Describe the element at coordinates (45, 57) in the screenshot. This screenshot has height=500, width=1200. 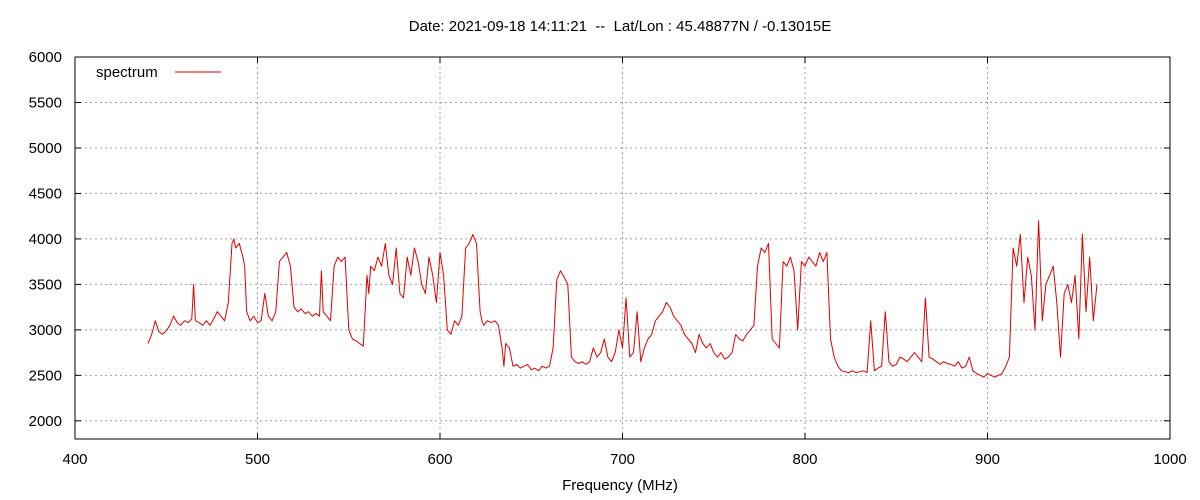
I see `y-tick-label: 6000` at that location.